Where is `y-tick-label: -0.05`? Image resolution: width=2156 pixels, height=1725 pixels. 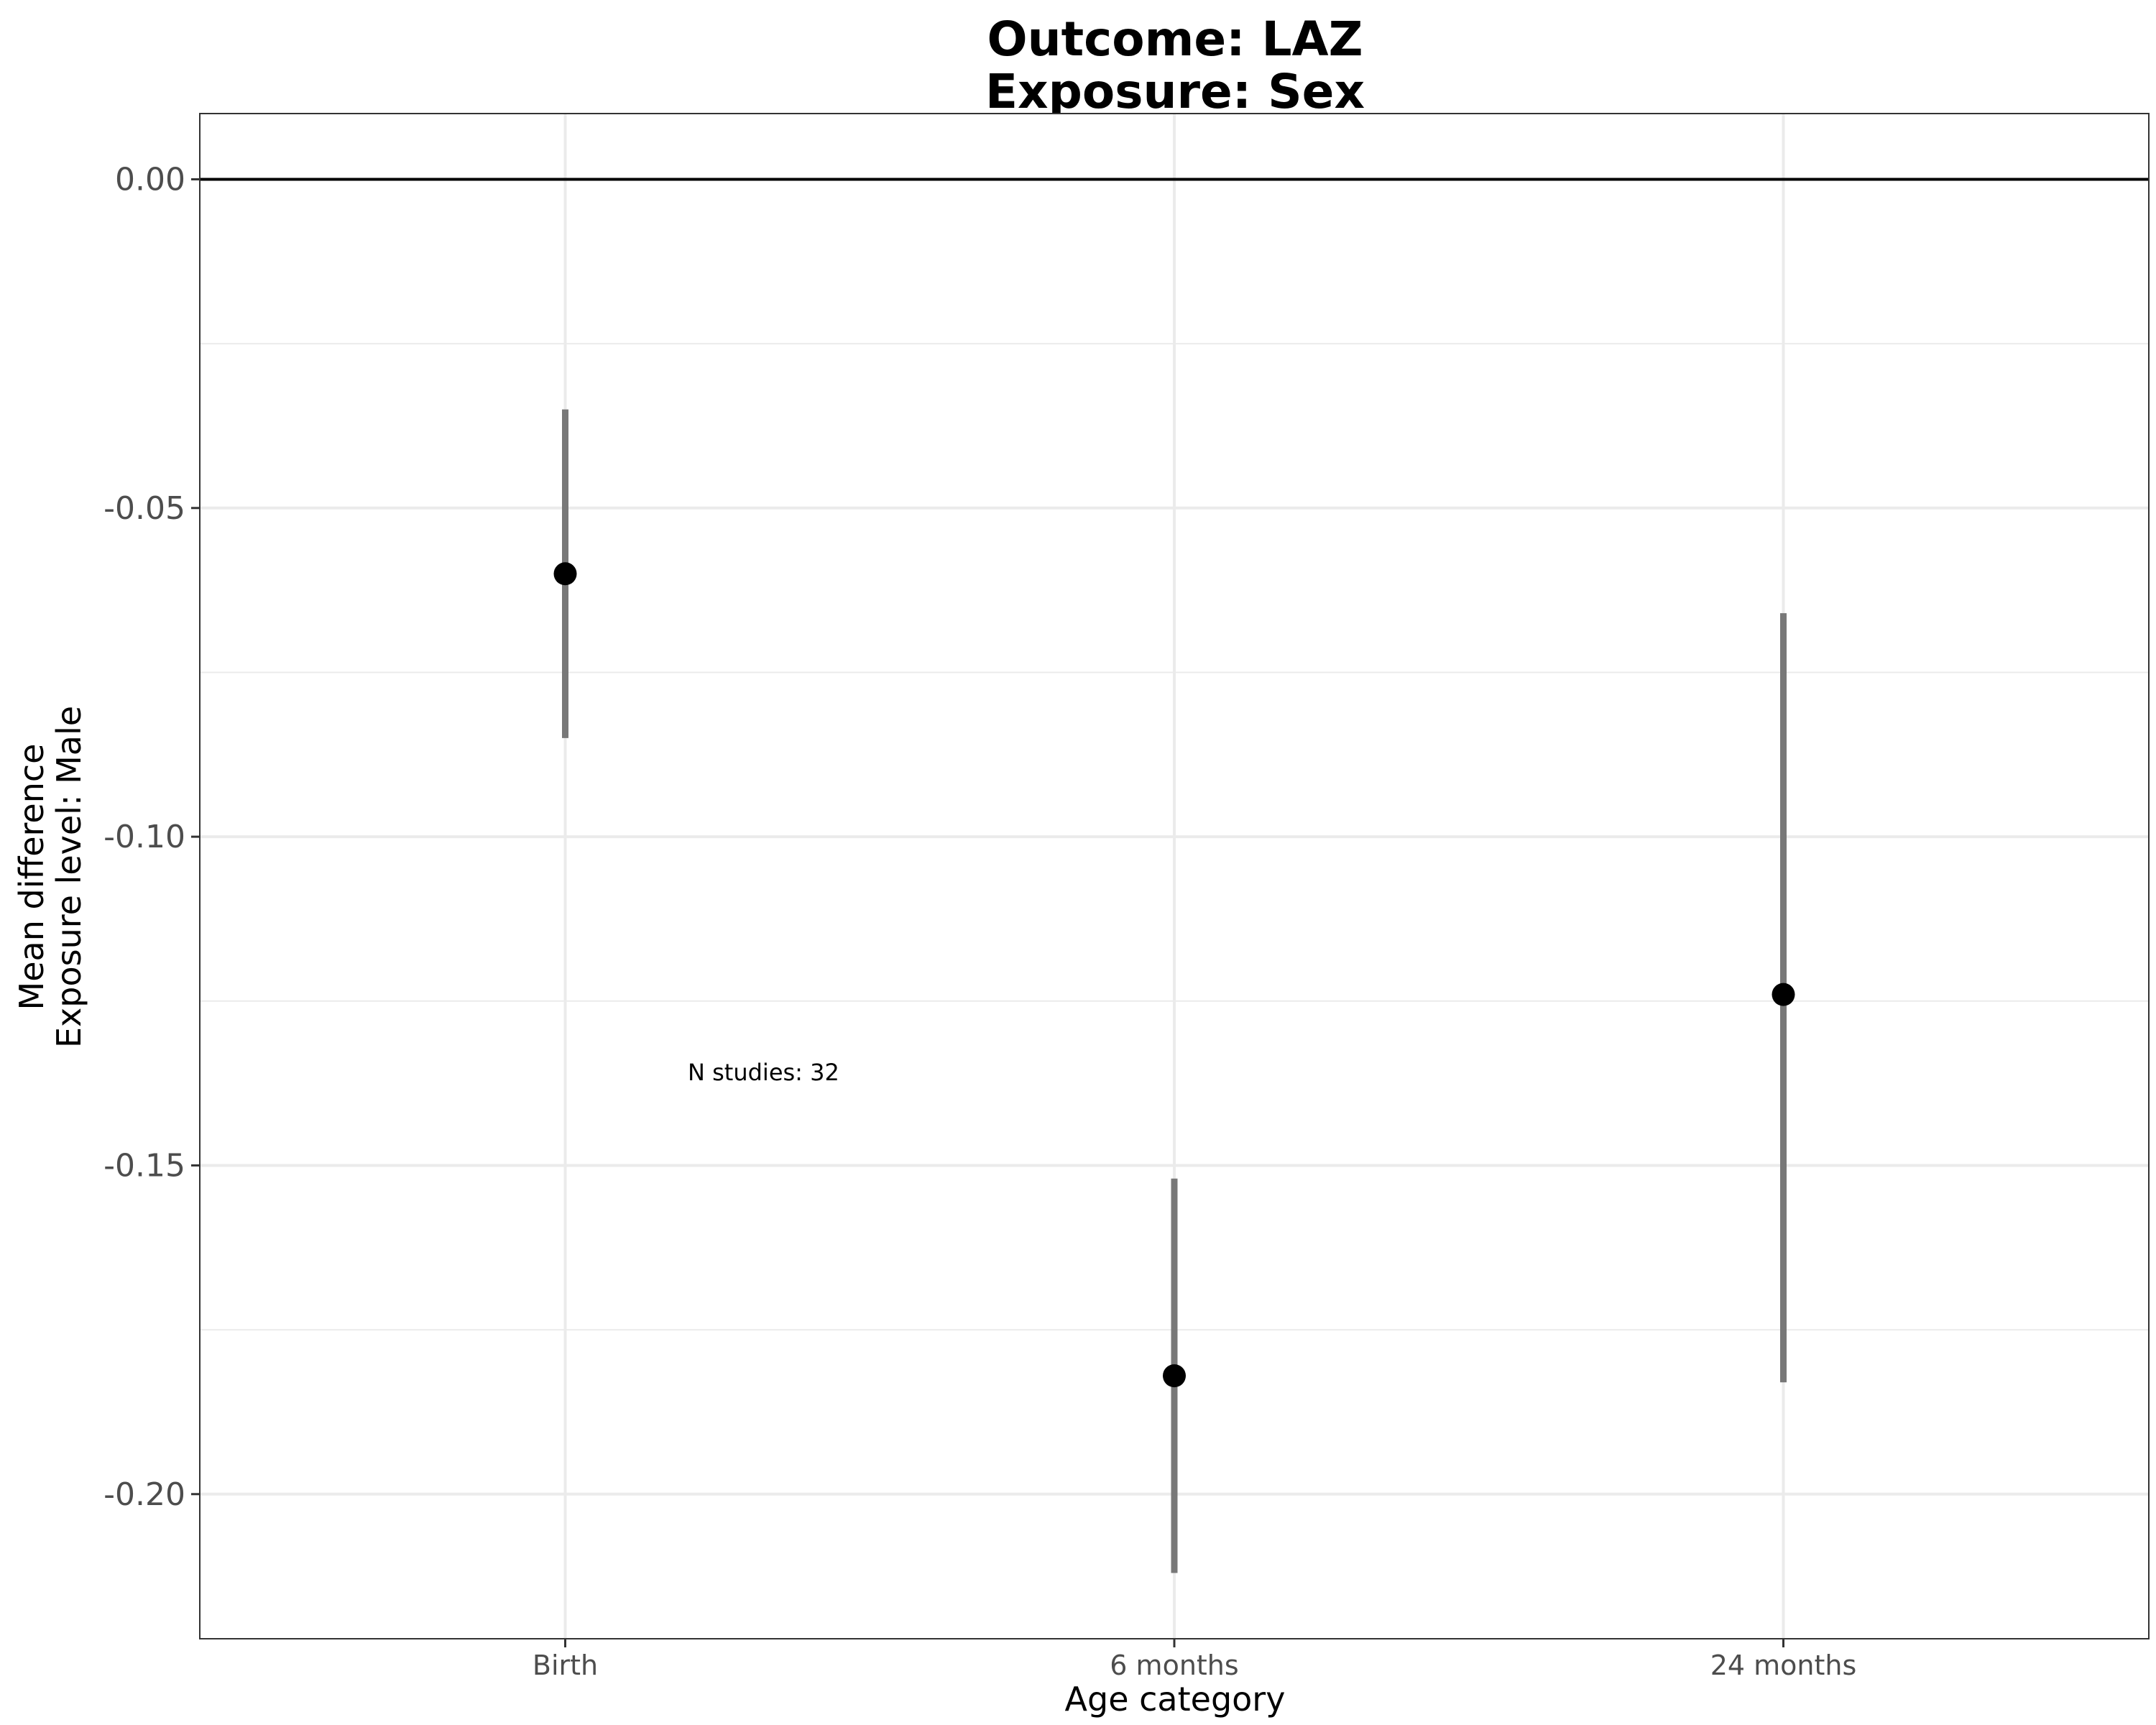
y-tick-label: -0.05 is located at coordinates (144, 508).